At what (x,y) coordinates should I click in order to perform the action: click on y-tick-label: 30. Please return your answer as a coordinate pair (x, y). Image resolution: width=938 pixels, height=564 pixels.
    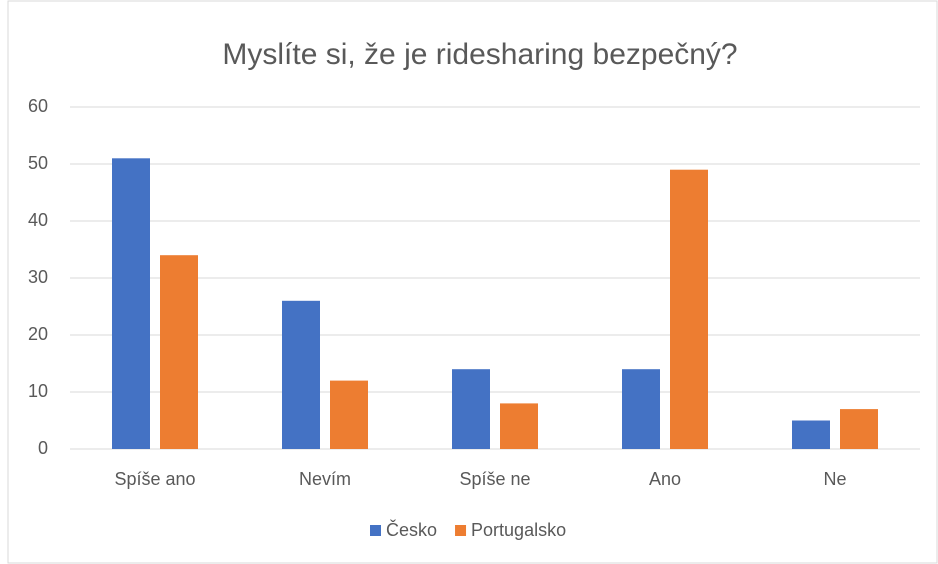
    Looking at the image, I should click on (38, 277).